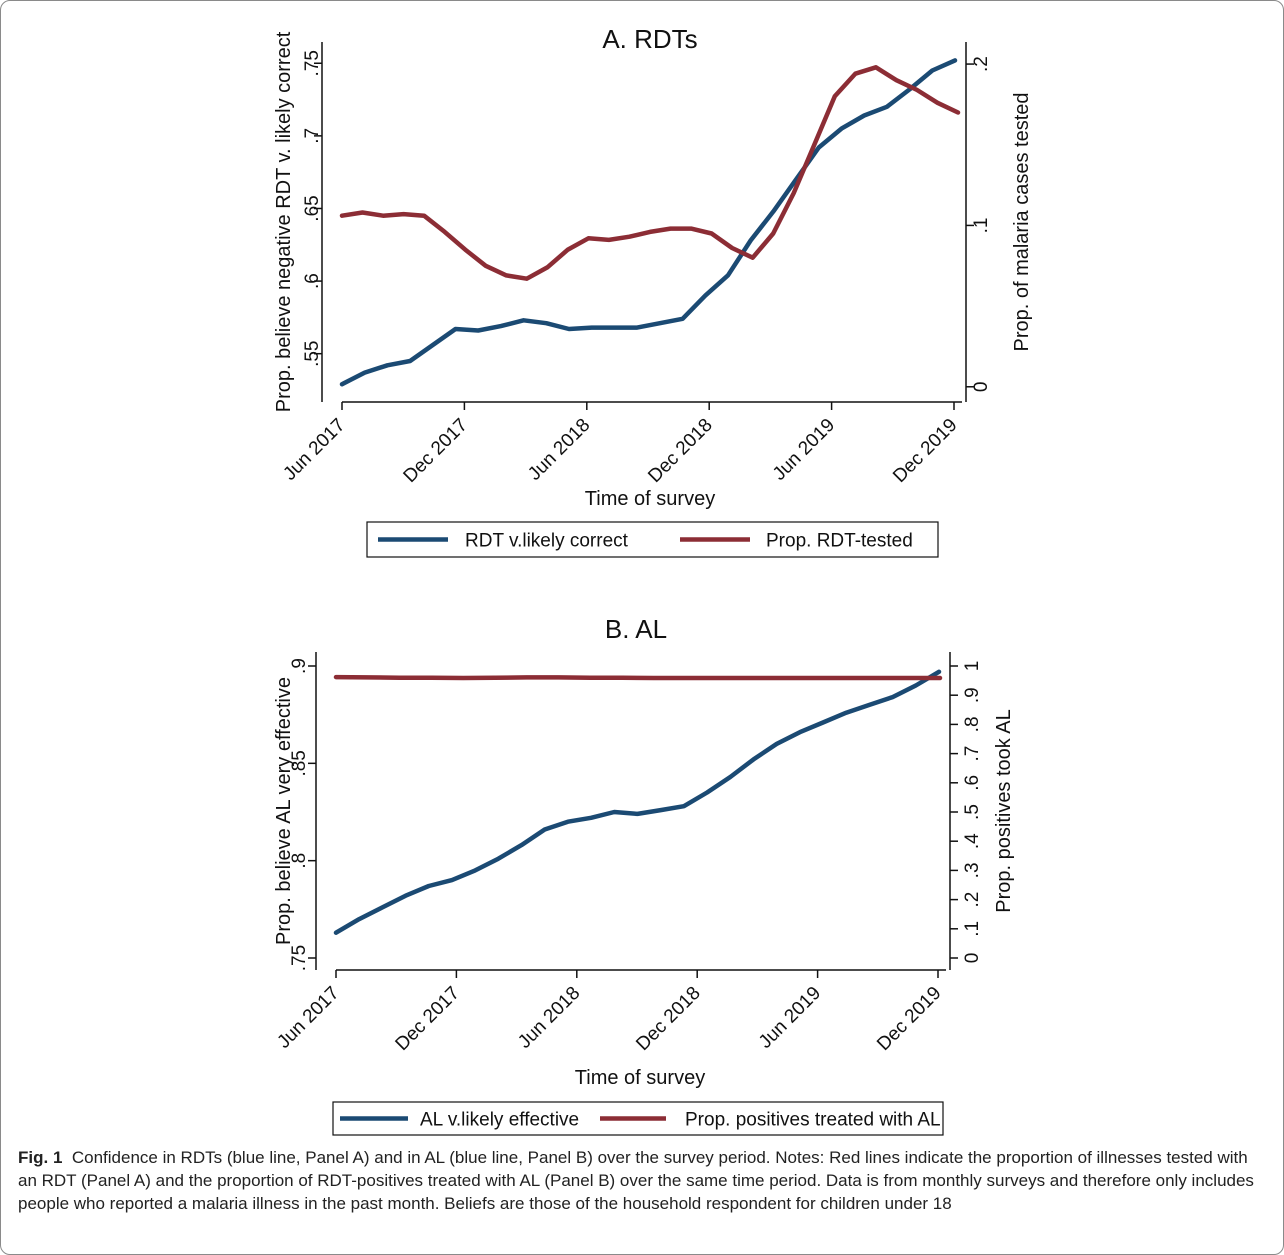  I want to click on panel-b-xtick-label: Dec 2017, so click(428, 1019).